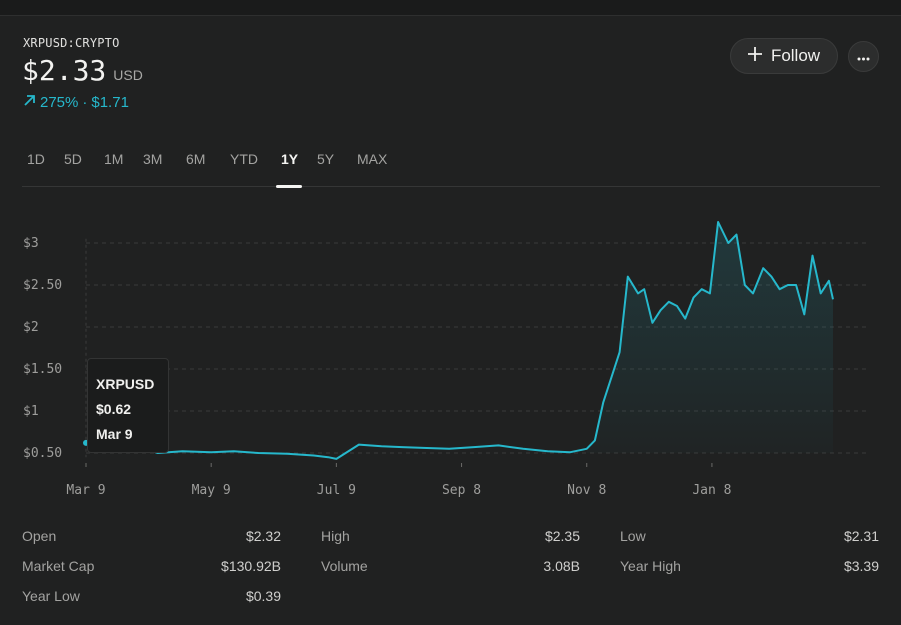  I want to click on follow-label: Follow, so click(795, 55).